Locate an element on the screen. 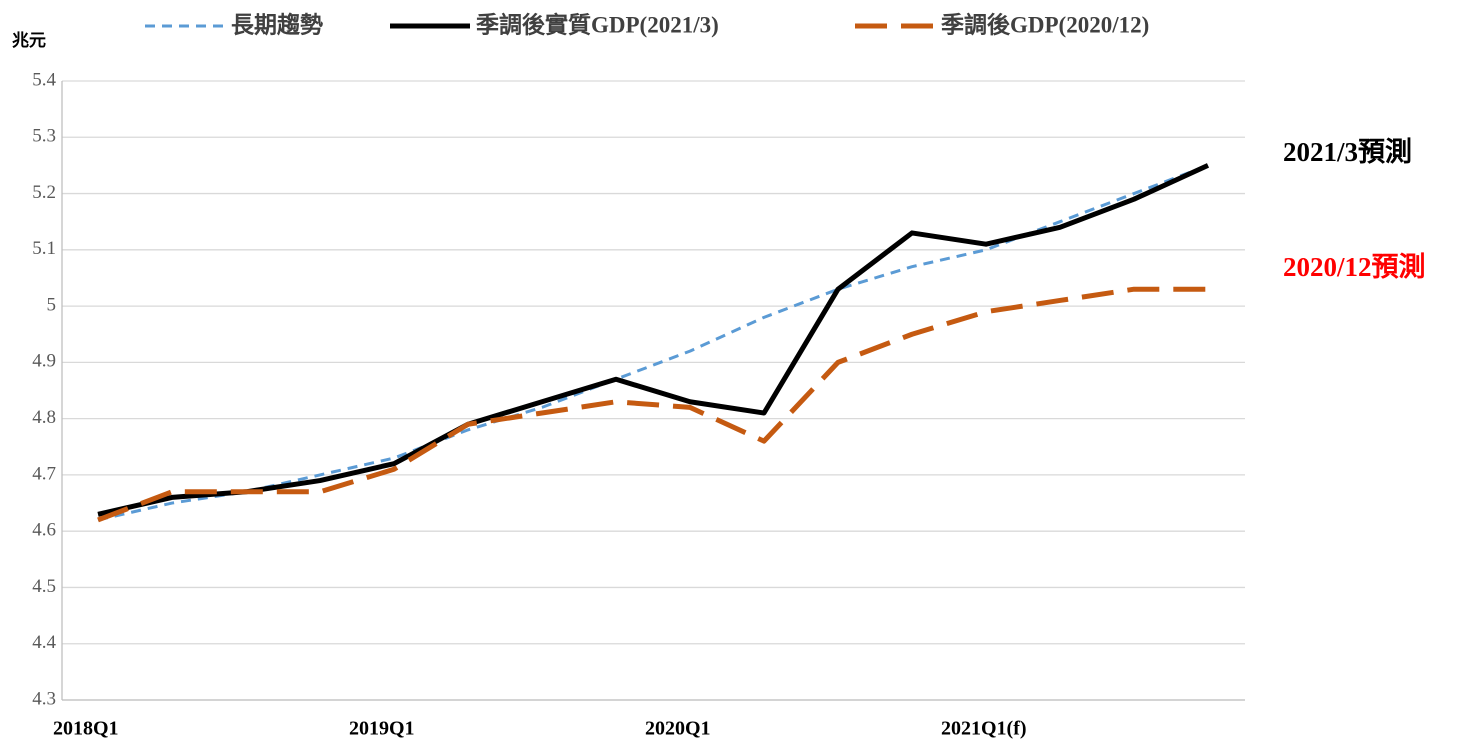 Image resolution: width=1483 pixels, height=746 pixels. y-tick-label: 4.8 is located at coordinates (44, 417).